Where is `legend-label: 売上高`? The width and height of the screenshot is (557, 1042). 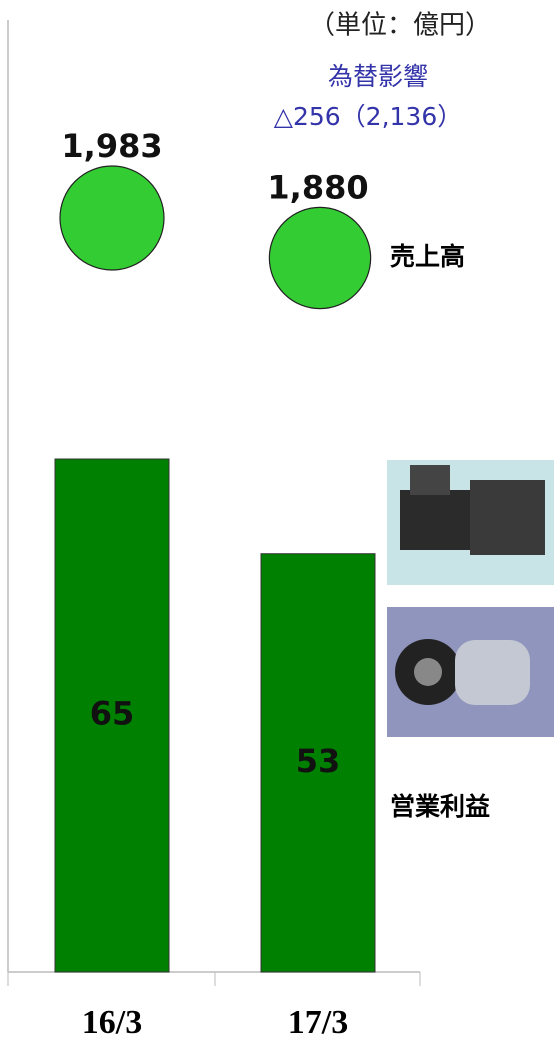
legend-label: 売上高 is located at coordinates (427, 256).